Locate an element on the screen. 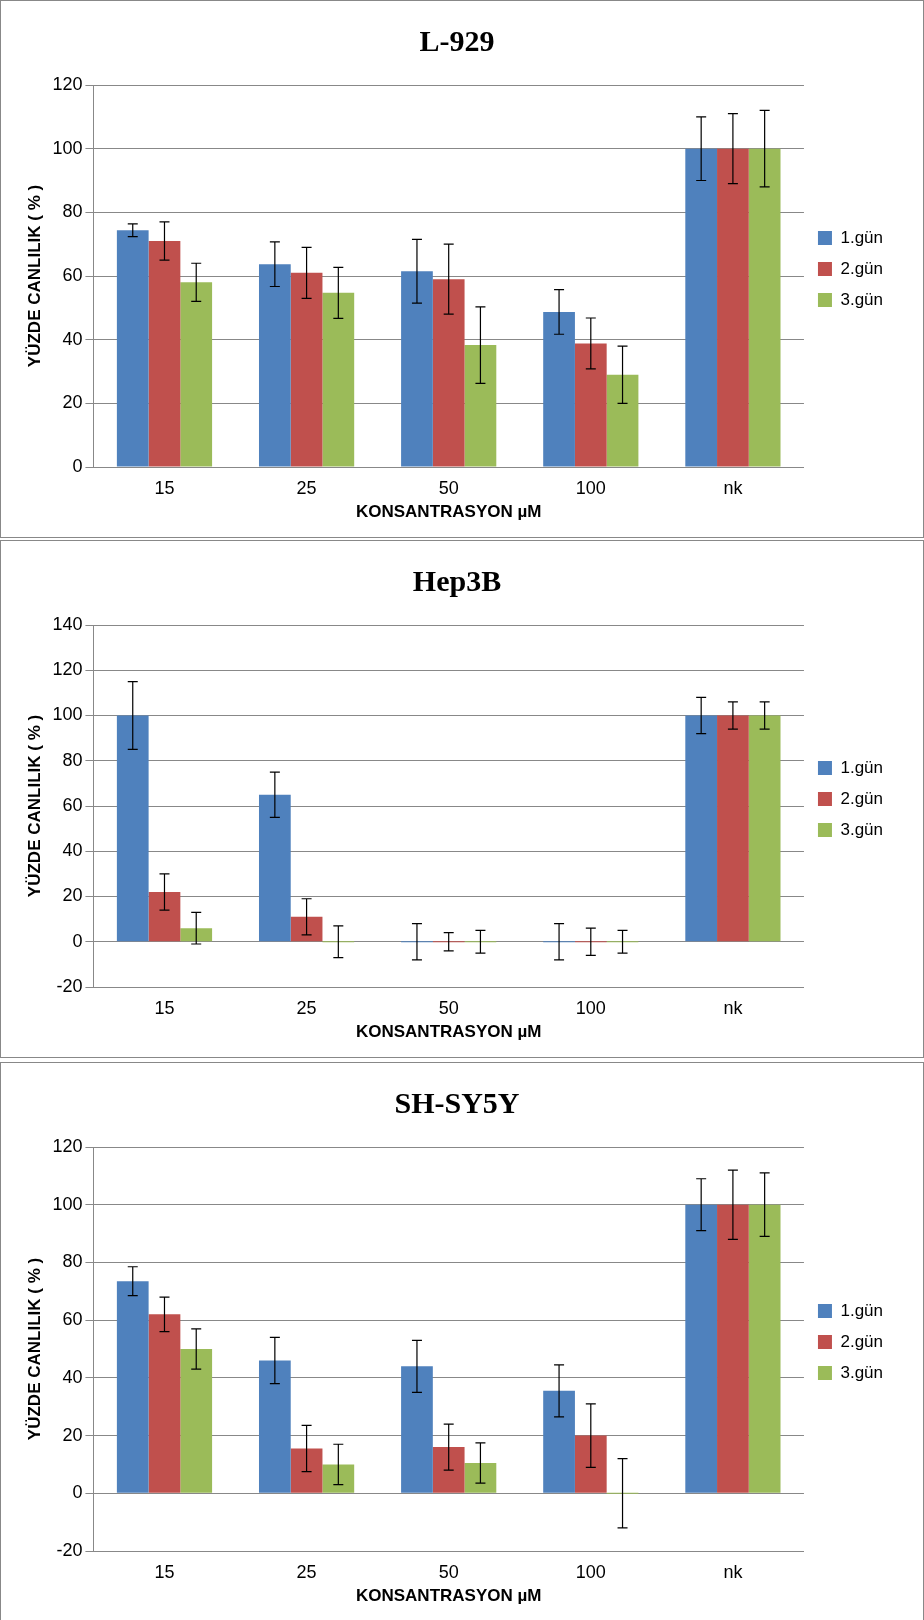 This screenshot has width=924, height=1620. chart-title: L-929 is located at coordinates (457, 40).